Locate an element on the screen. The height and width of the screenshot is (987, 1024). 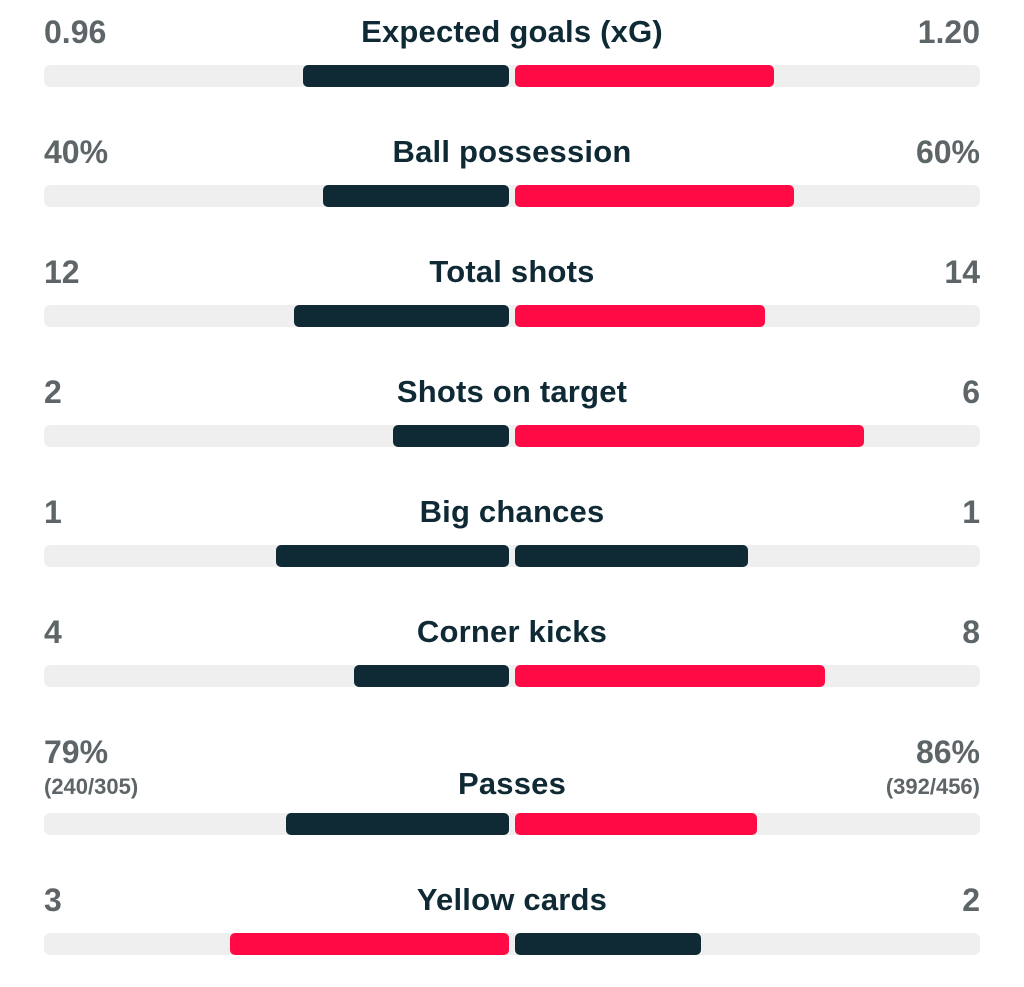
away-value: 60% is located at coordinates (947, 152).